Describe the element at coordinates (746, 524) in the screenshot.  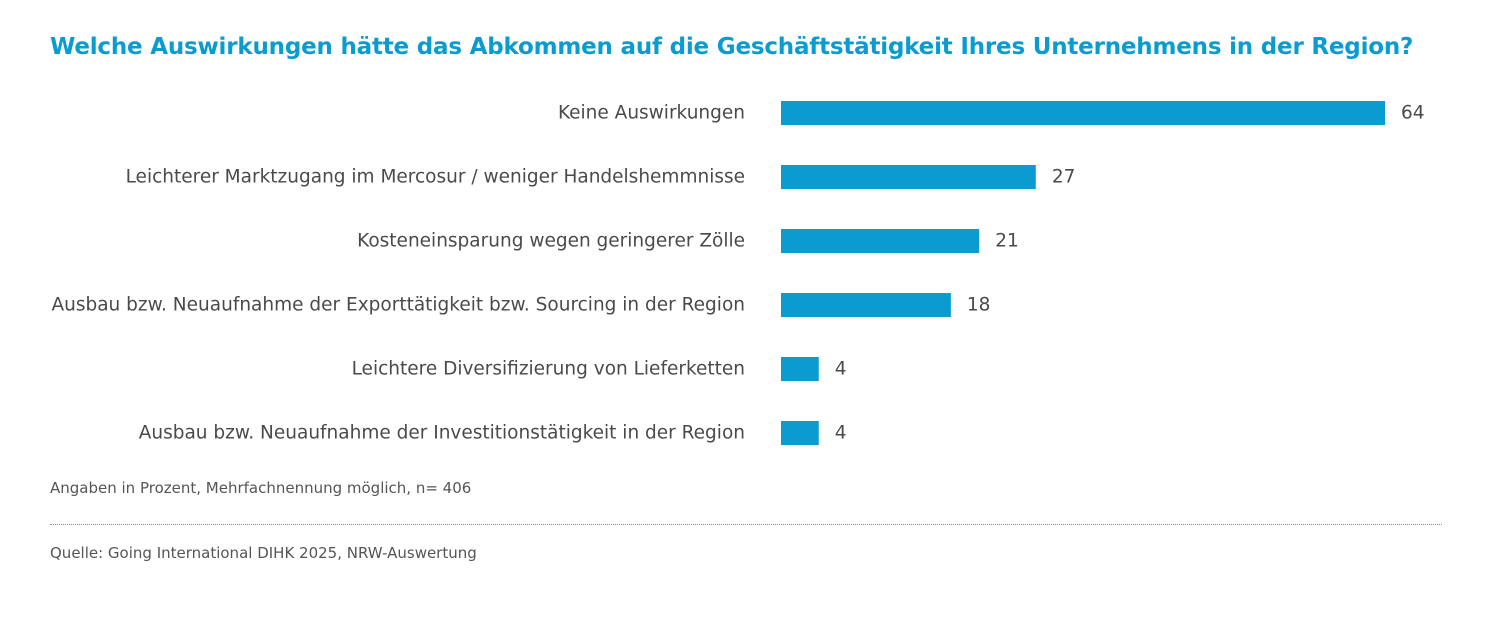
I see `divider` at that location.